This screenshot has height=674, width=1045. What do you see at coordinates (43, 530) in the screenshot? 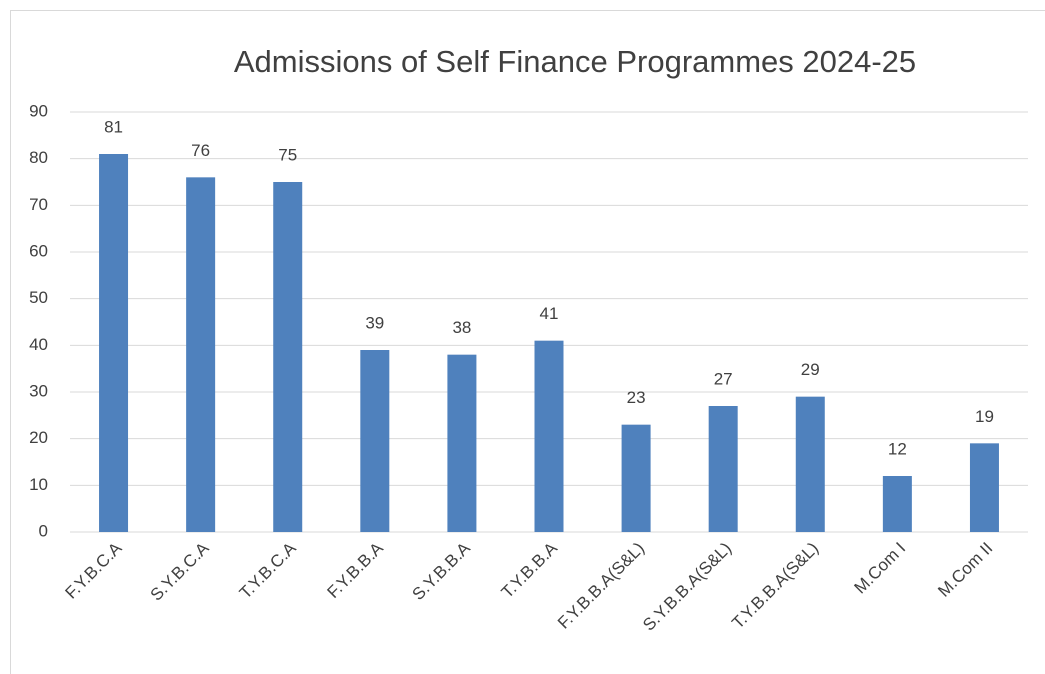
I see `y-tick-label: 0` at bounding box center [43, 530].